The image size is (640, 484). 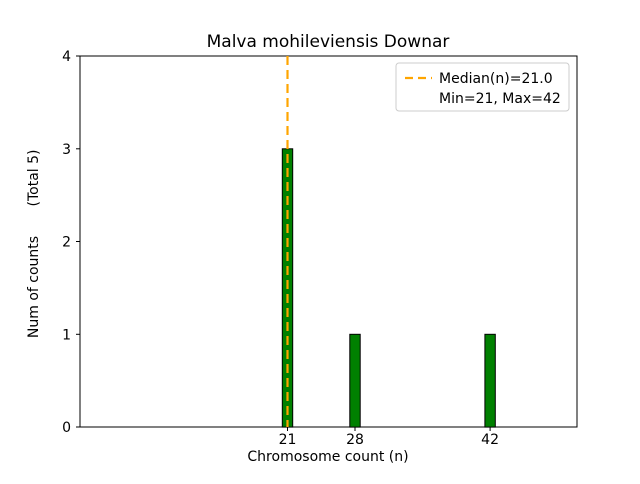 I want to click on x-axis-label: Chromosome count (n), so click(x=327, y=457).